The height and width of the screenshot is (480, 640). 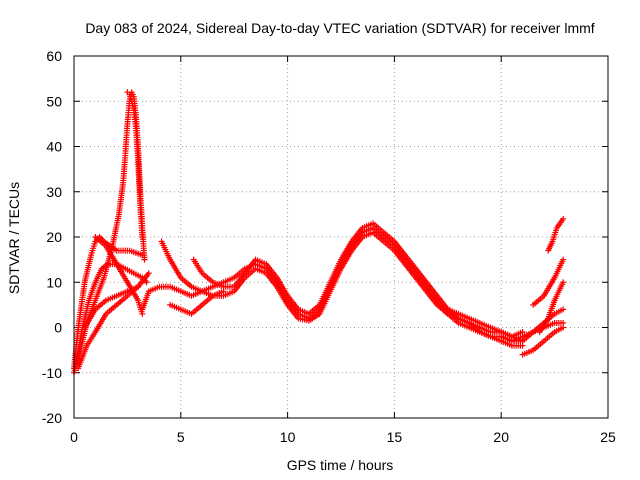 I want to click on y-tick-label: -10, so click(x=52, y=373).